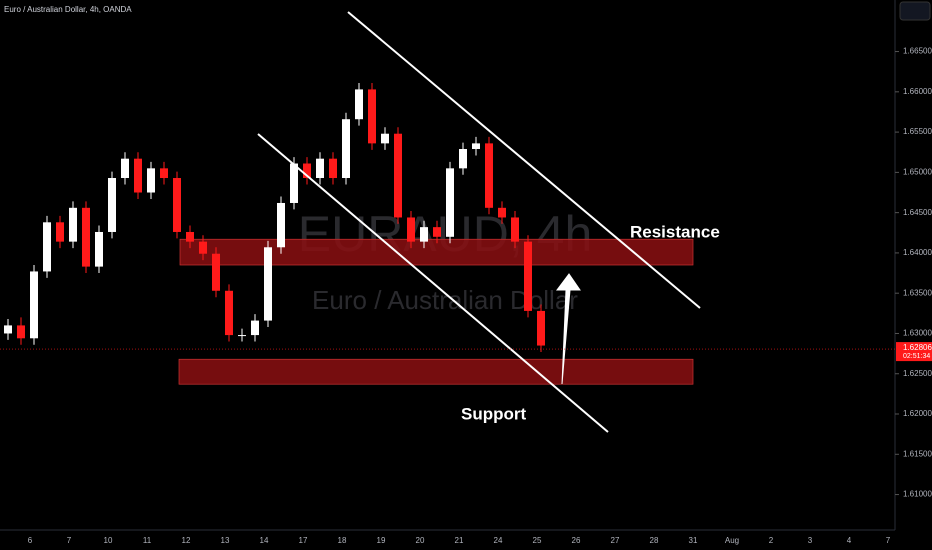 Image resolution: width=932 pixels, height=550 pixels. What do you see at coordinates (264, 540) in the screenshot?
I see `x-tick-label: 14` at bounding box center [264, 540].